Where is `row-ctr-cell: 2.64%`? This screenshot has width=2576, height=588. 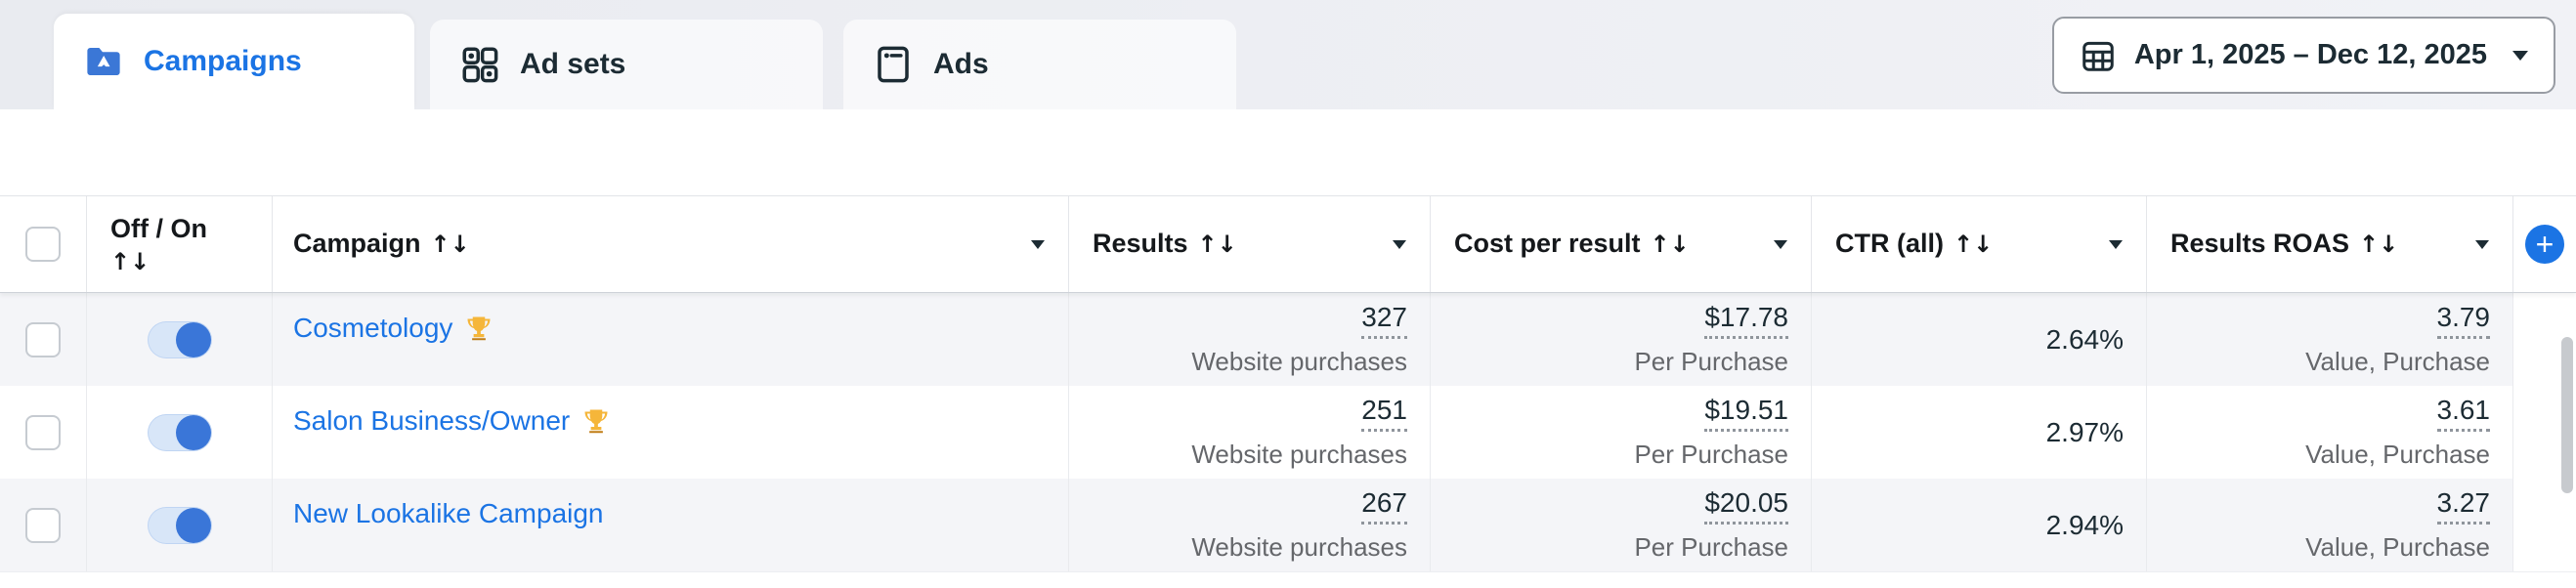
row-ctr-cell: 2.64% is located at coordinates (1980, 339).